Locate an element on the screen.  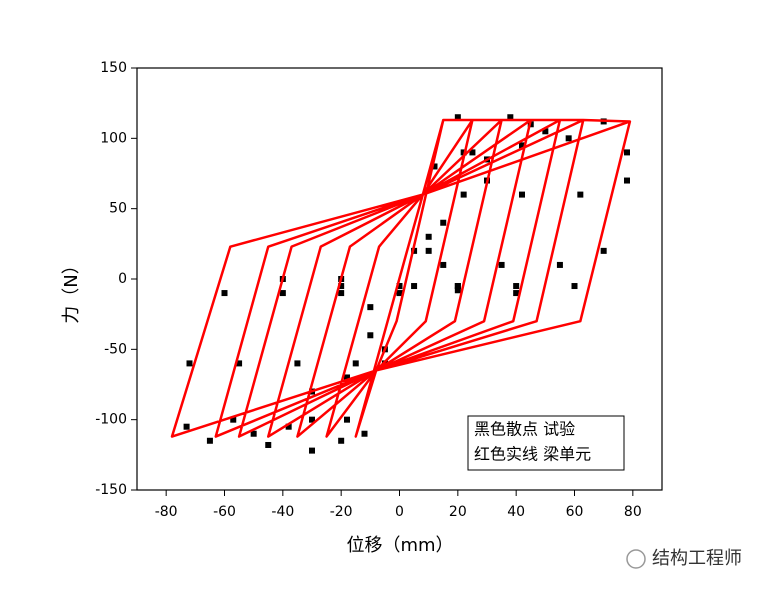
y-tick-label: 50 is located at coordinates (118, 209).